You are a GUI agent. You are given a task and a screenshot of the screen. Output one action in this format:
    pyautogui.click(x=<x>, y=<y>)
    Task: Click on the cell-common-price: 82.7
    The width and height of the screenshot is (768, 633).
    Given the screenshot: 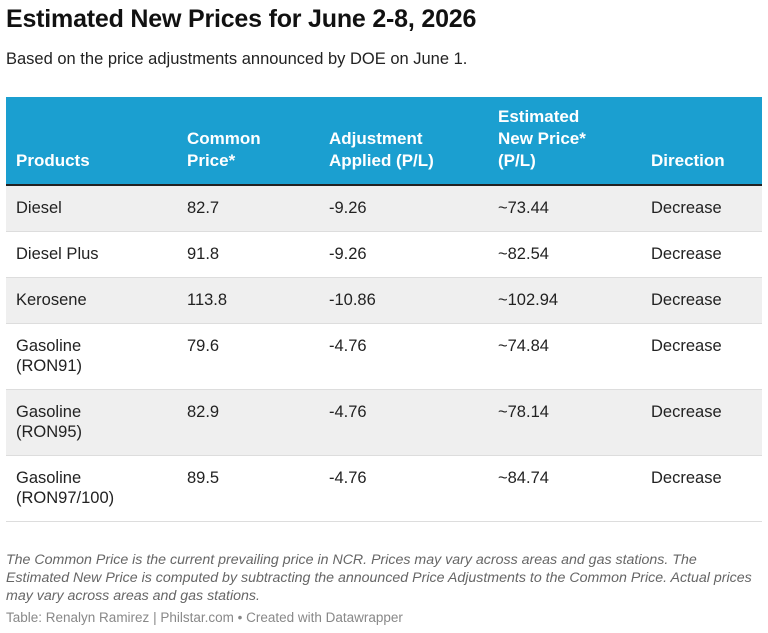 What is the action you would take?
    pyautogui.click(x=248, y=208)
    